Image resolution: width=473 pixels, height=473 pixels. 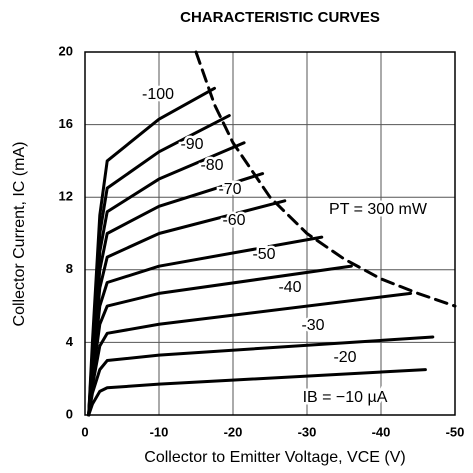 I want to click on y-axis-label: Collector Current, IC (mA), so click(x=19, y=234).